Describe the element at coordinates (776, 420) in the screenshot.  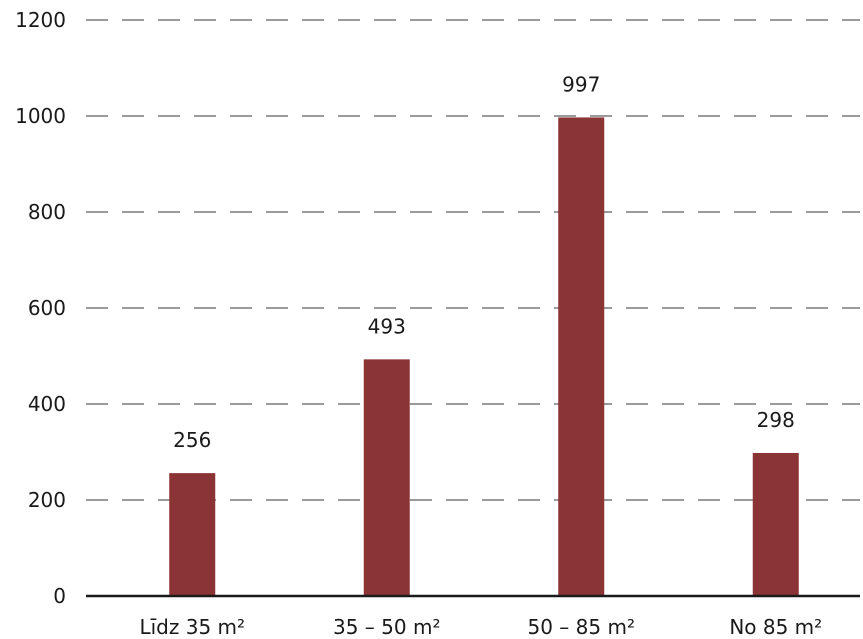
I see `bar-value-label: 298` at that location.